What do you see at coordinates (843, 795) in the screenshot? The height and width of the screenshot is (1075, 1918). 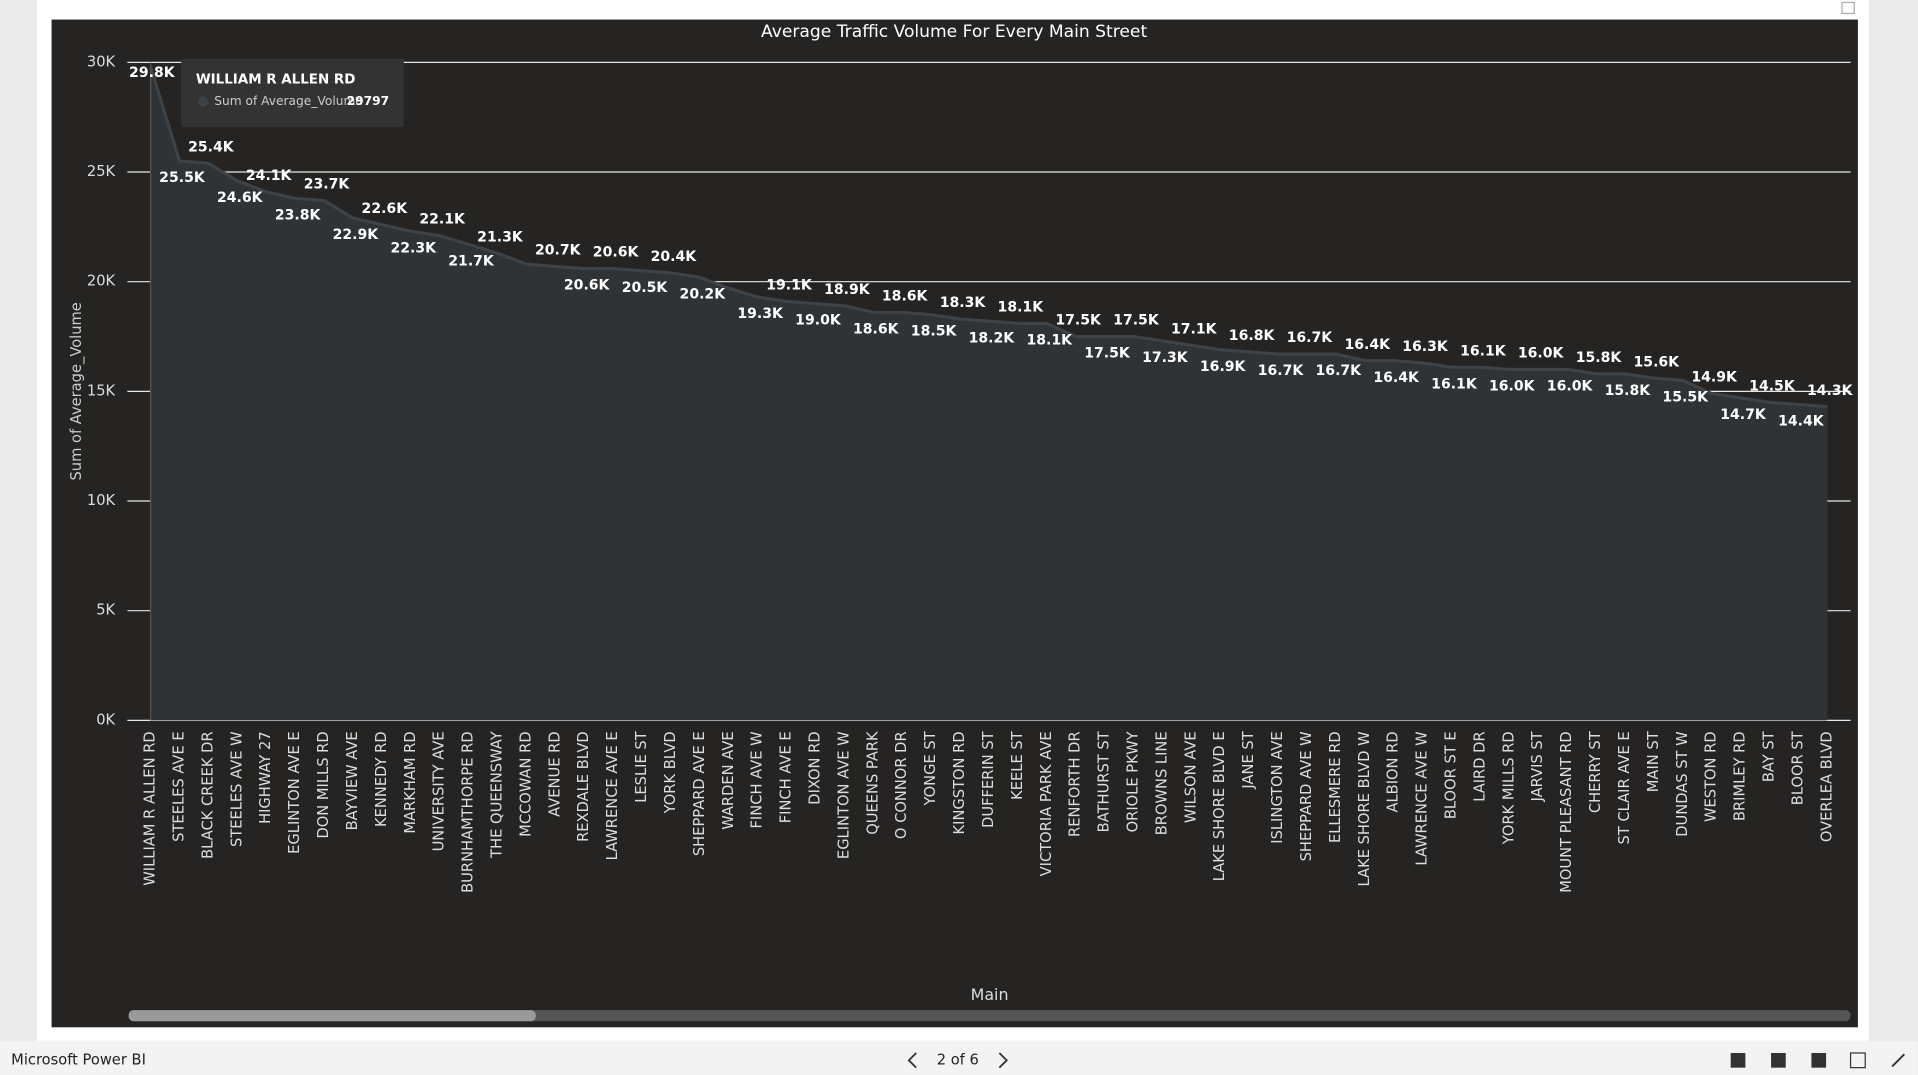 I see `x-tick-label: EGLINTON AVE W` at bounding box center [843, 795].